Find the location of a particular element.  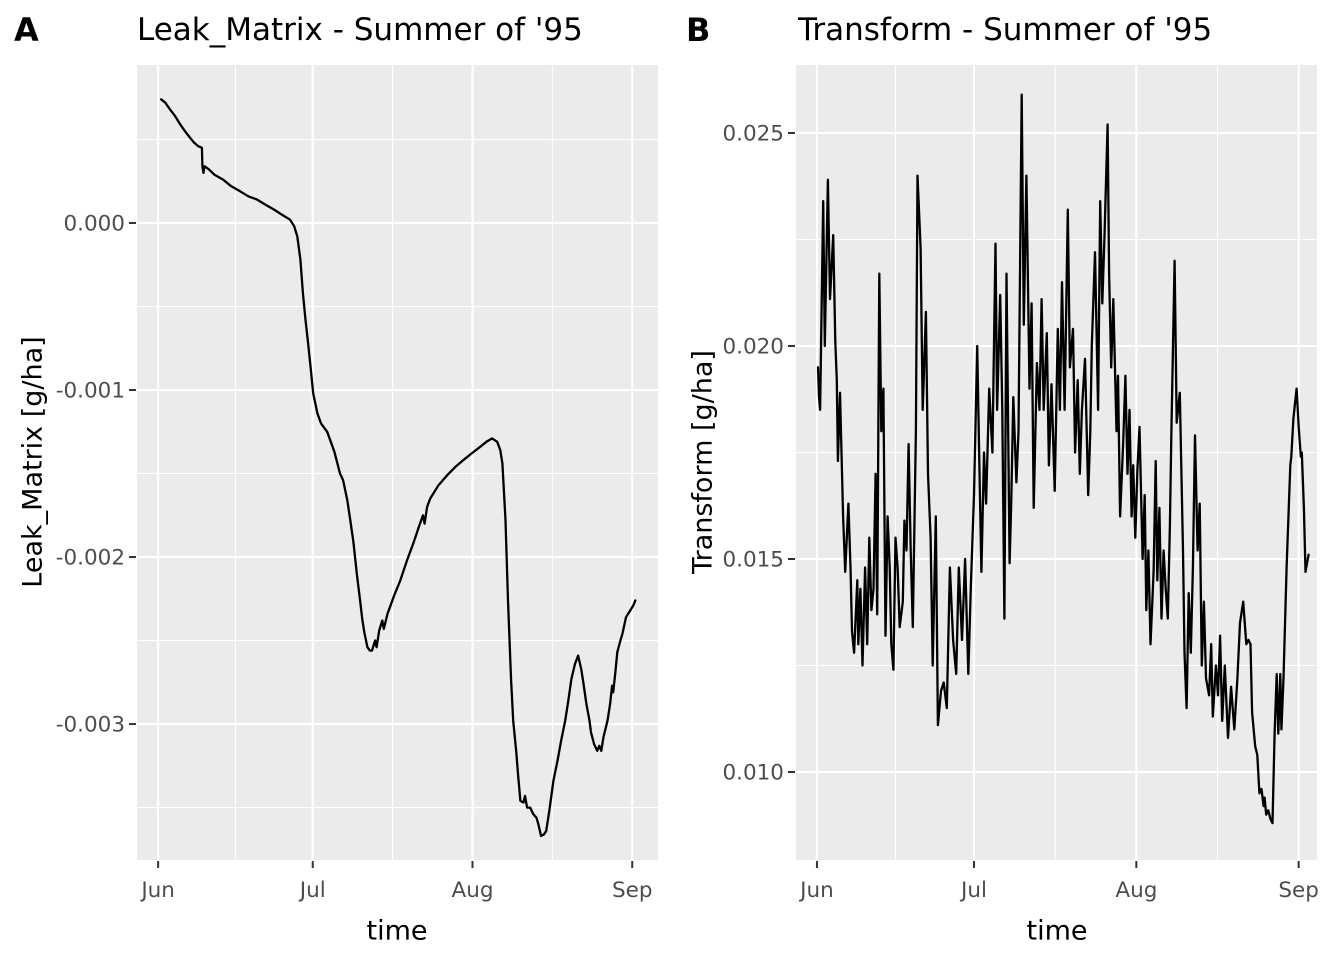

y-tick-label: 0.000 is located at coordinates (94, 223).